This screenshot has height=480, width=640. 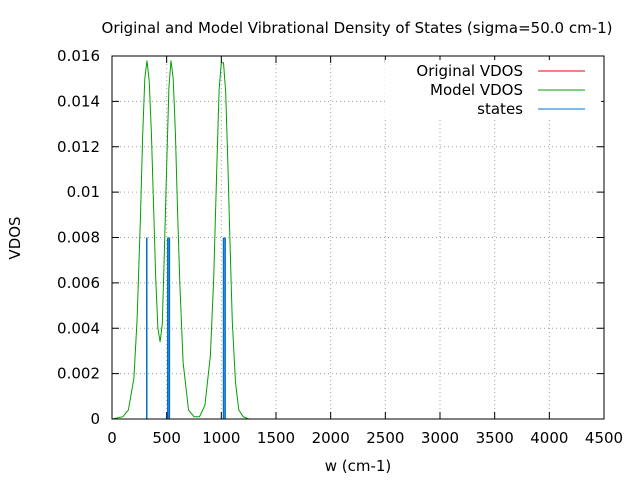 I want to click on x-axis-label: w (cm-1), so click(x=358, y=466).